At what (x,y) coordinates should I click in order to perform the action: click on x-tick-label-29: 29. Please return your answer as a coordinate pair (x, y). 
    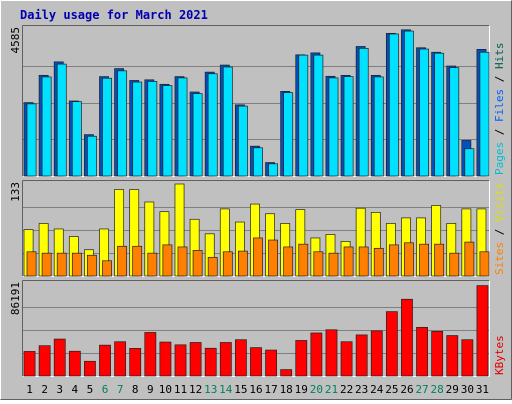
    Looking at the image, I should click on (452, 389).